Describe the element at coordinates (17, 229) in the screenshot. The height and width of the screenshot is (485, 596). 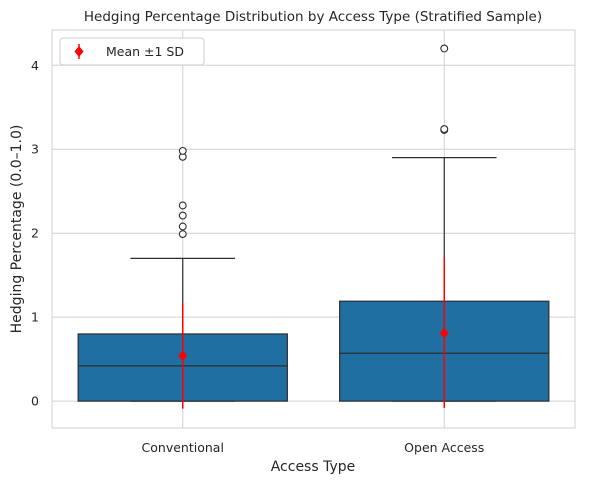
I see `y-axis-label: Hedging Percentage (0.0–1.0)` at that location.